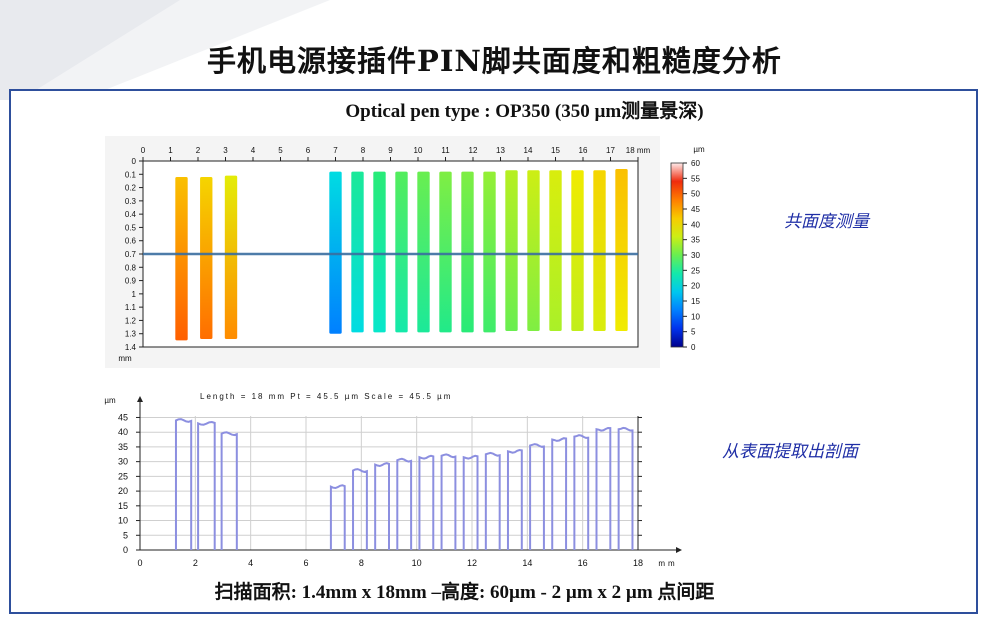 This screenshot has height=620, width=989. I want to click on x-tick-label: 12, so click(473, 150).